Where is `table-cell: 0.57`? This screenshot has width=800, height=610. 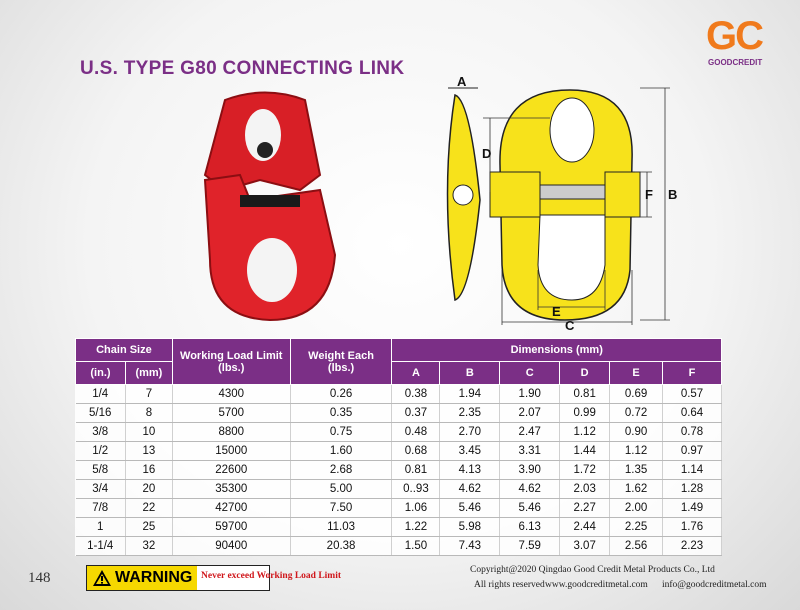
table-cell: 0.57 is located at coordinates (692, 394).